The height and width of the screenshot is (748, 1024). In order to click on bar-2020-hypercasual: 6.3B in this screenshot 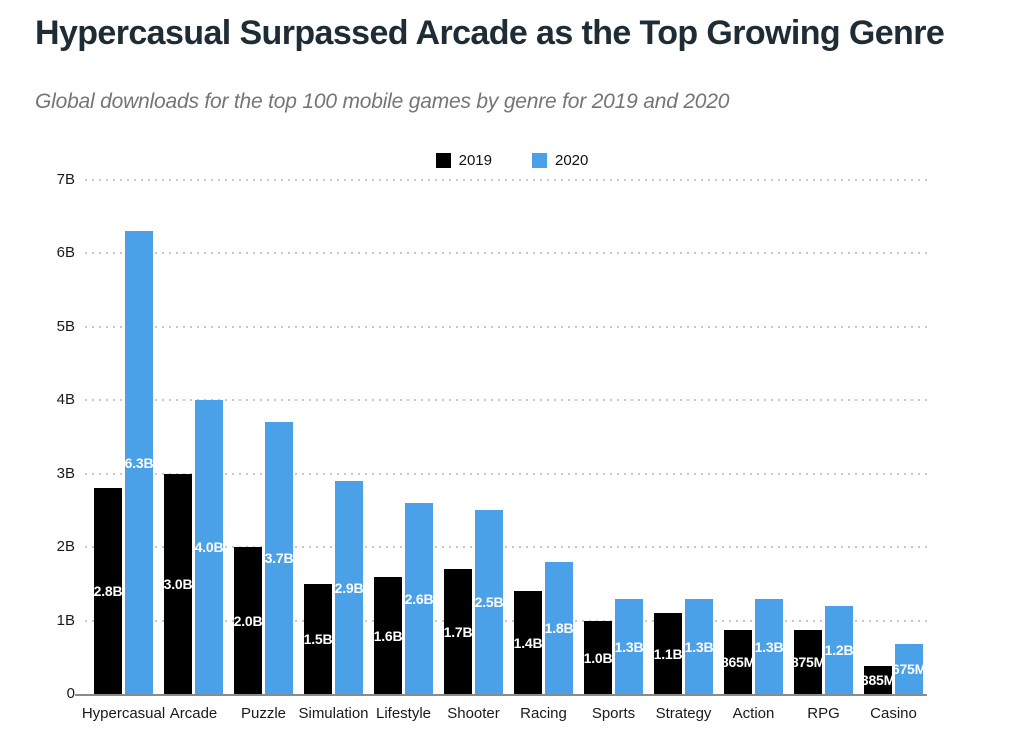, I will do `click(139, 462)`.